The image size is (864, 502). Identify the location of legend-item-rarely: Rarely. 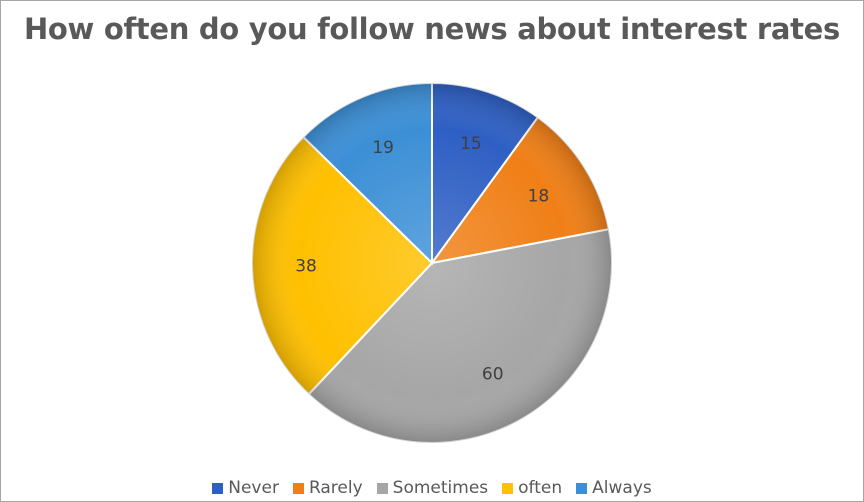
(327, 488).